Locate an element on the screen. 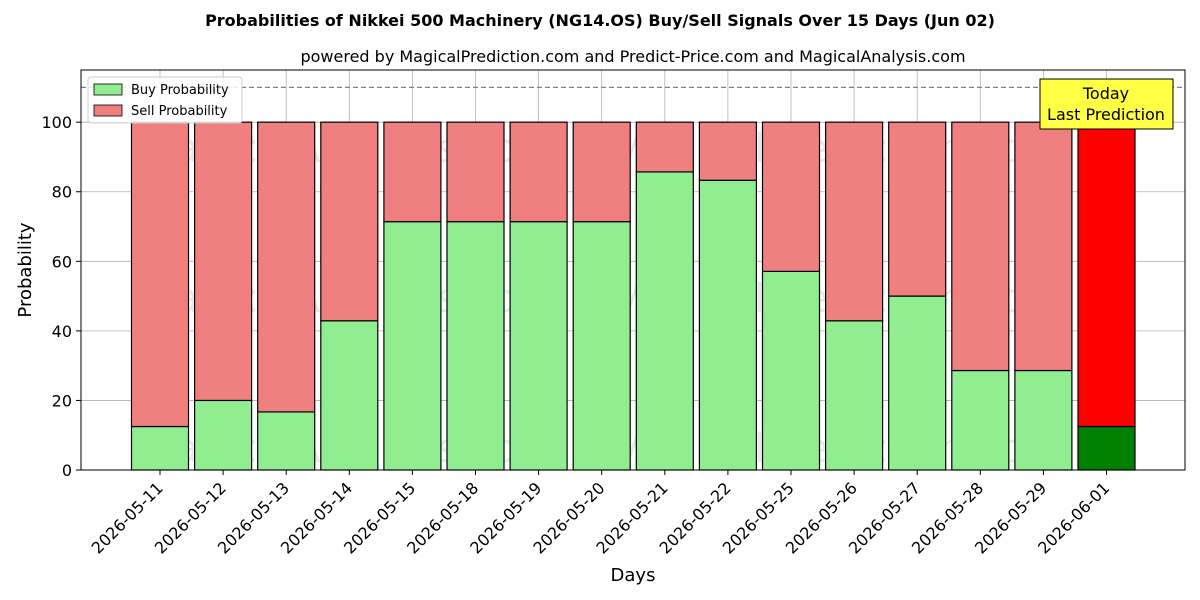 This screenshot has width=1200, height=600. y-axis-label: Probability is located at coordinates (25, 269).